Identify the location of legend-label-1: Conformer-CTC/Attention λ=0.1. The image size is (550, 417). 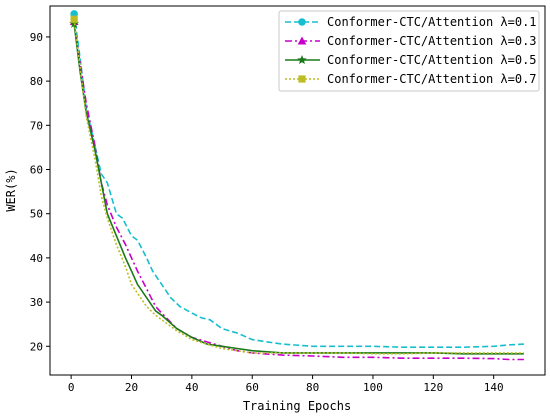
(432, 22).